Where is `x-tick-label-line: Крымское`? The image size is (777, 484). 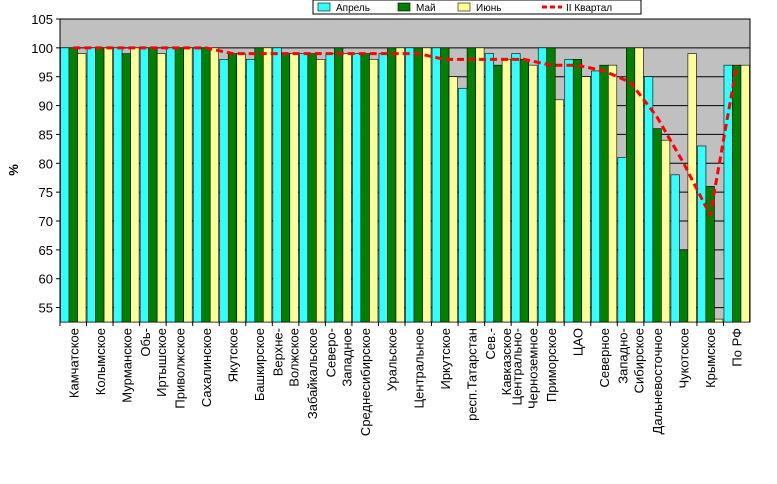 x-tick-label-line: Крымское is located at coordinates (710, 358).